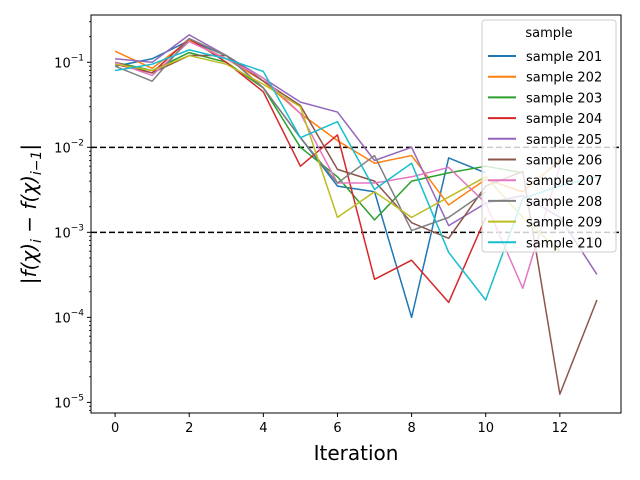 The height and width of the screenshot is (480, 640). I want to click on x-tick-label: 8, so click(411, 428).